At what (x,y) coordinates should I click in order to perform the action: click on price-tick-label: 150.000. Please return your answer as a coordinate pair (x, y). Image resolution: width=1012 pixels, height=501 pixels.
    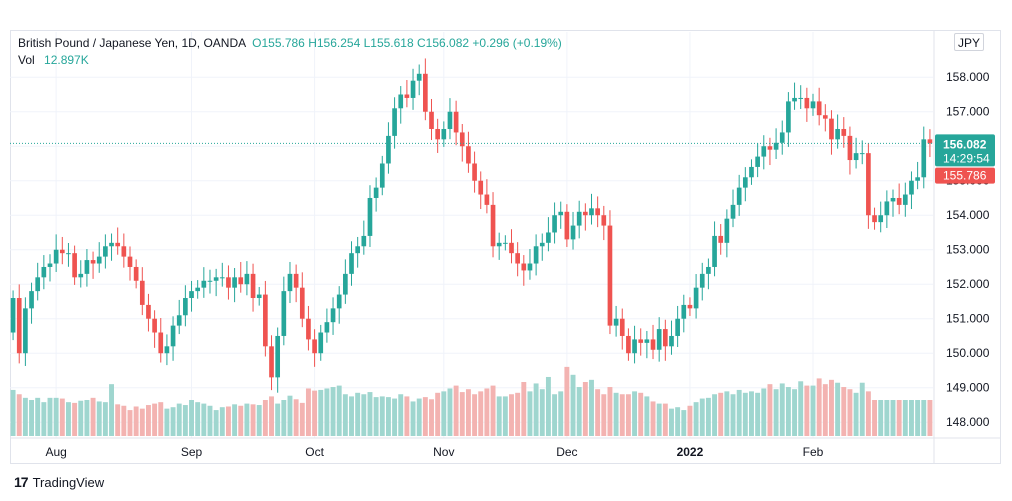
    Looking at the image, I should click on (968, 353).